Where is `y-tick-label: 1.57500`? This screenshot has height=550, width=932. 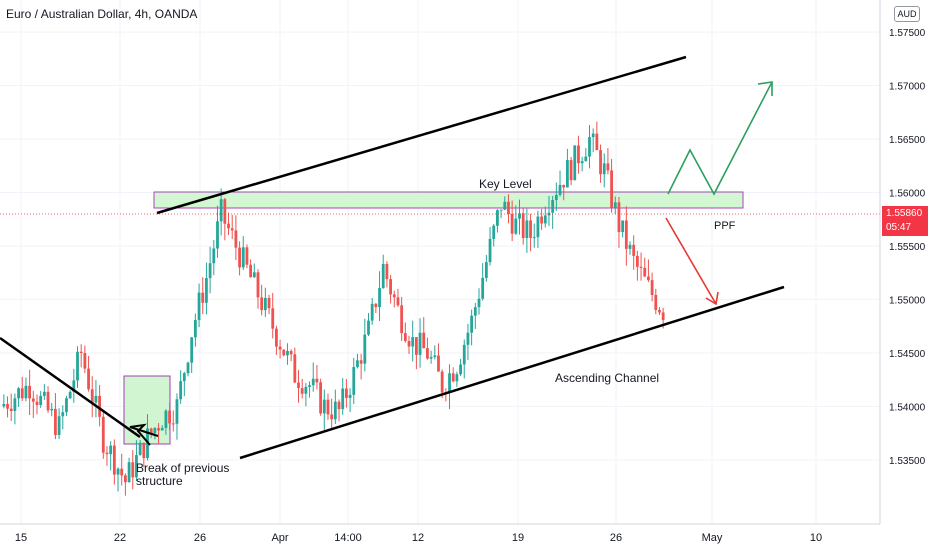
y-tick-label: 1.57500 is located at coordinates (907, 33).